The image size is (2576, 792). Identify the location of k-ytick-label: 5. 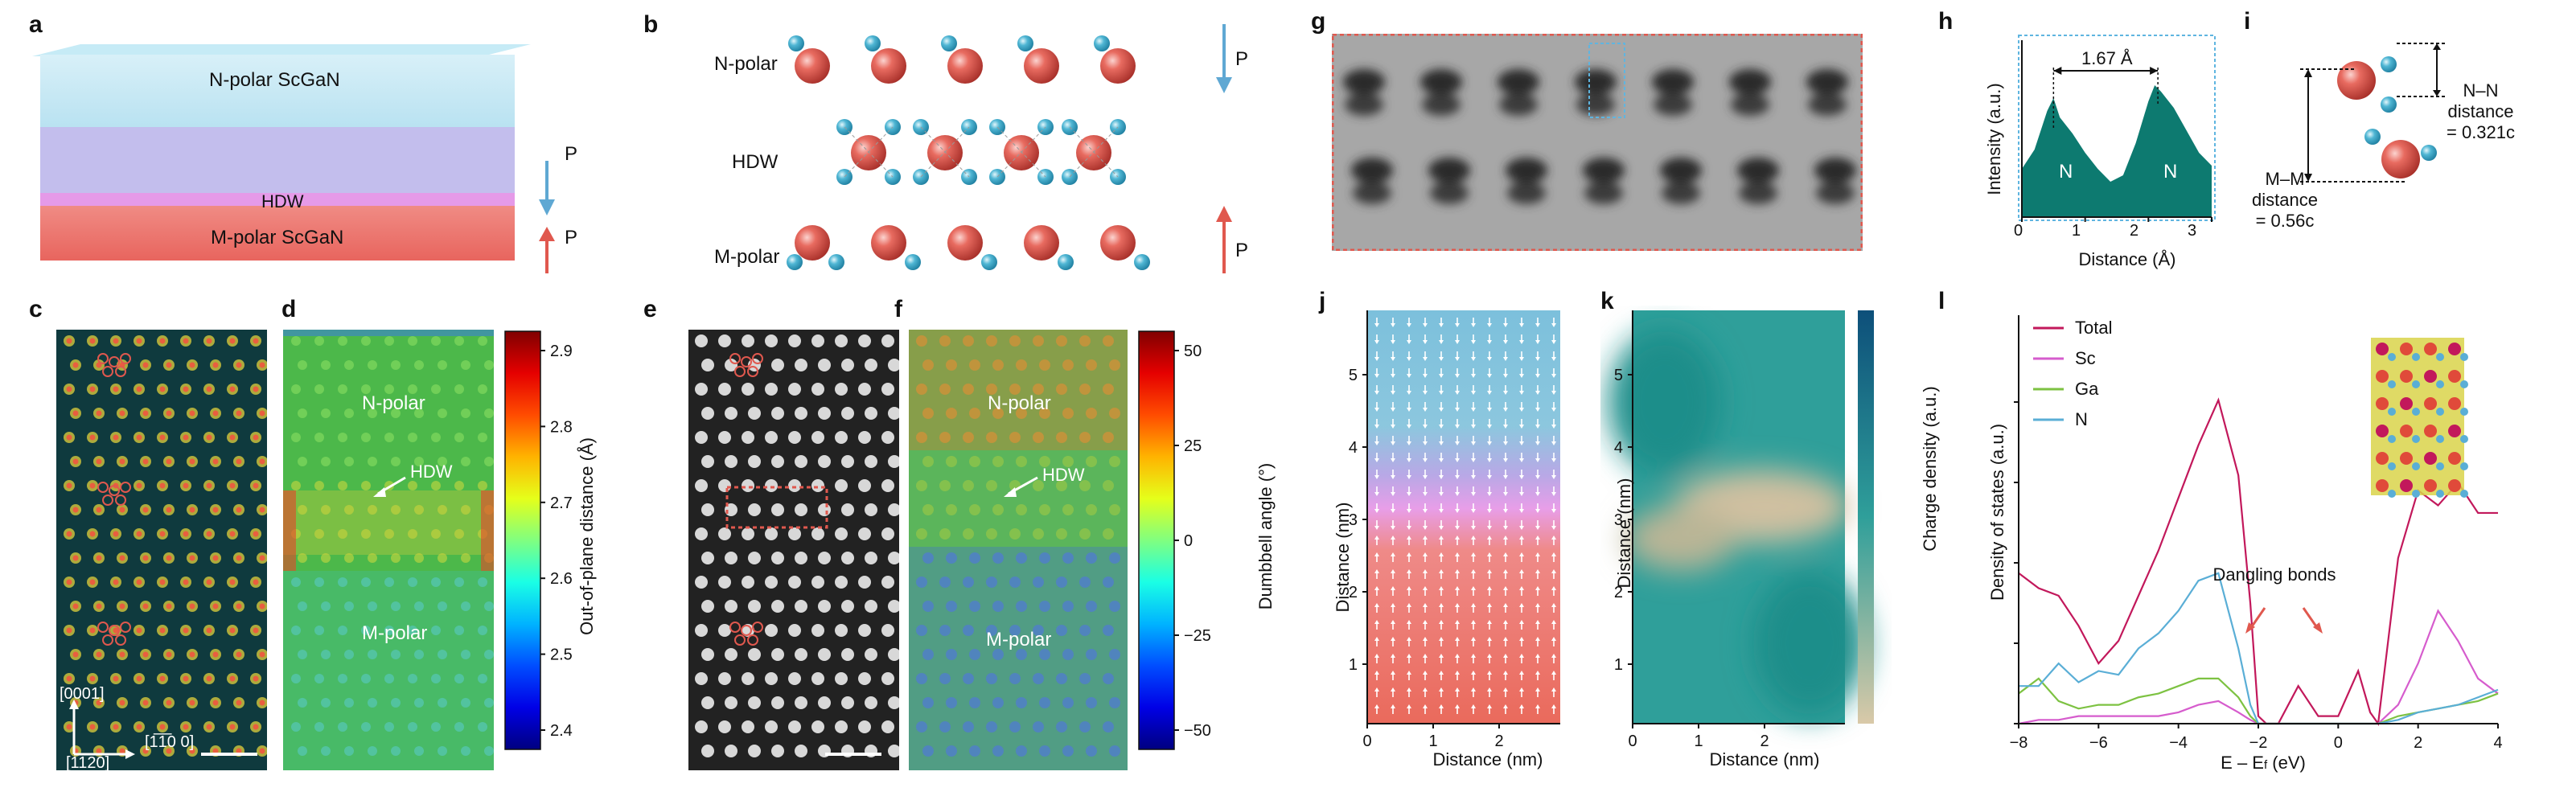
(1618, 375).